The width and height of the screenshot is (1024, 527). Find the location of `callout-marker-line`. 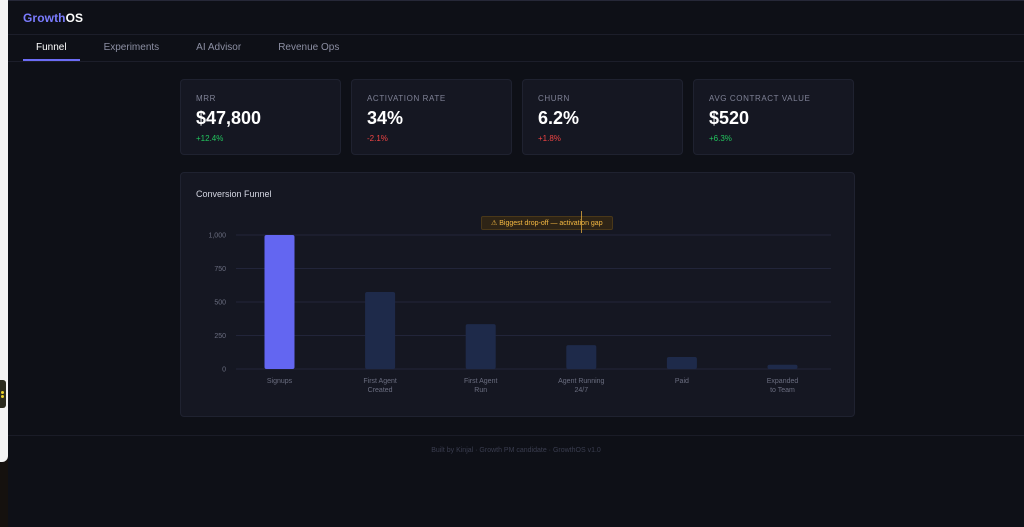

callout-marker-line is located at coordinates (581, 222).